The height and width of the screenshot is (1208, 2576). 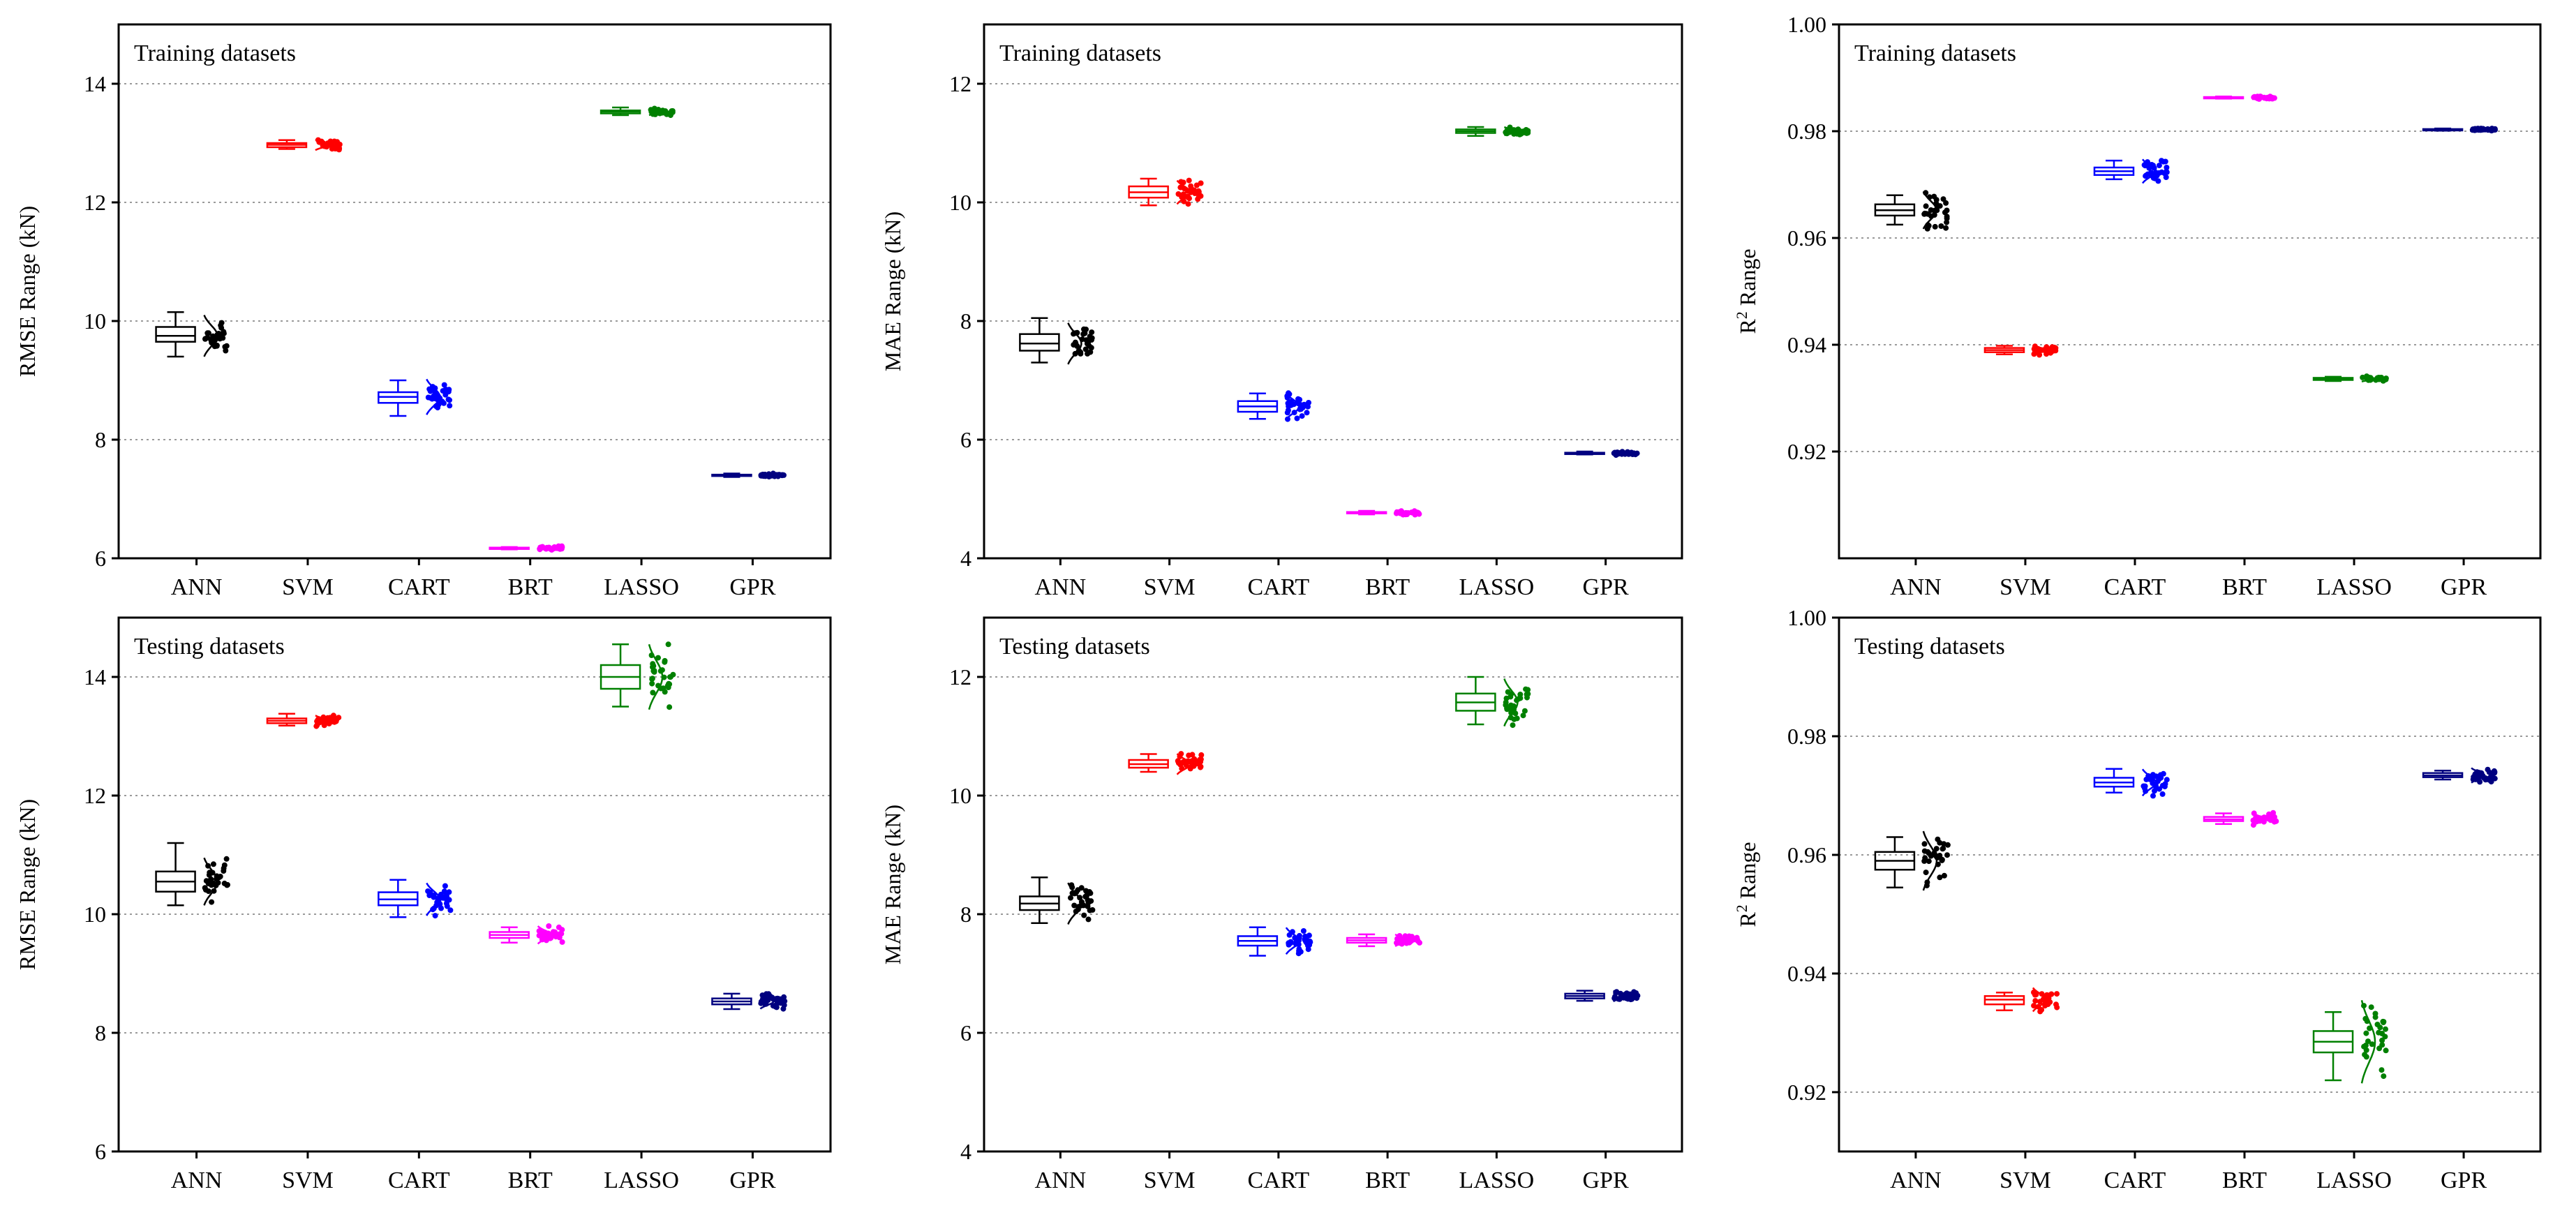 I want to click on y-tick-label: 14, so click(x=95, y=676).